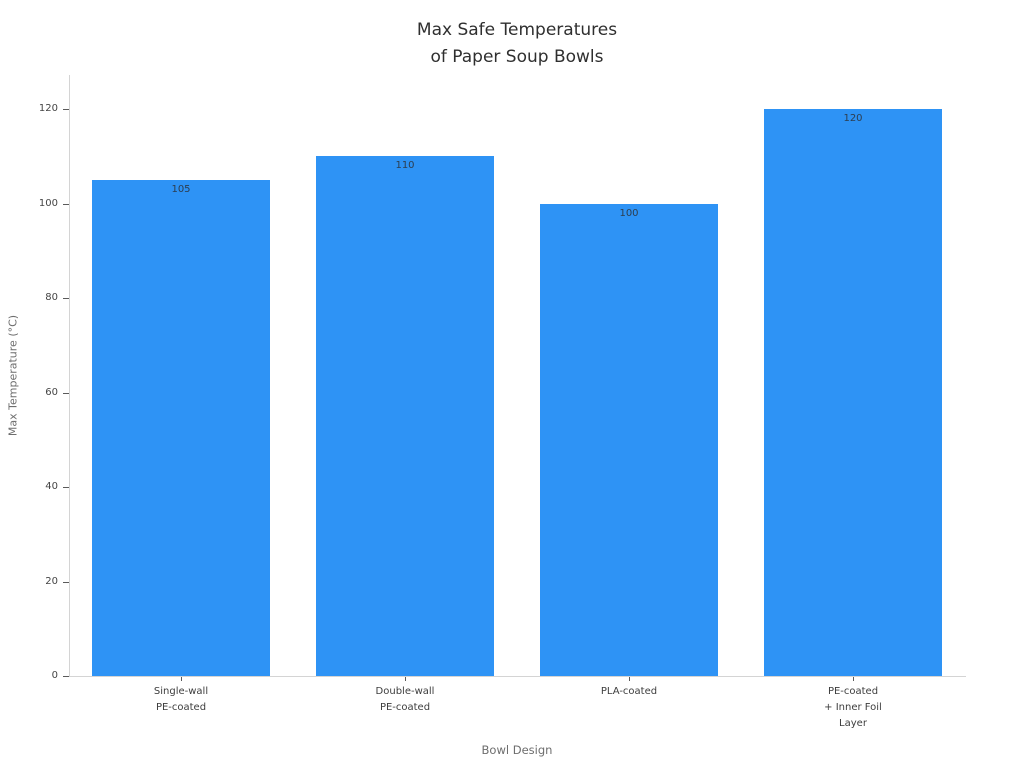  I want to click on y-axis-title: Max Temperature (°C), so click(13, 375).